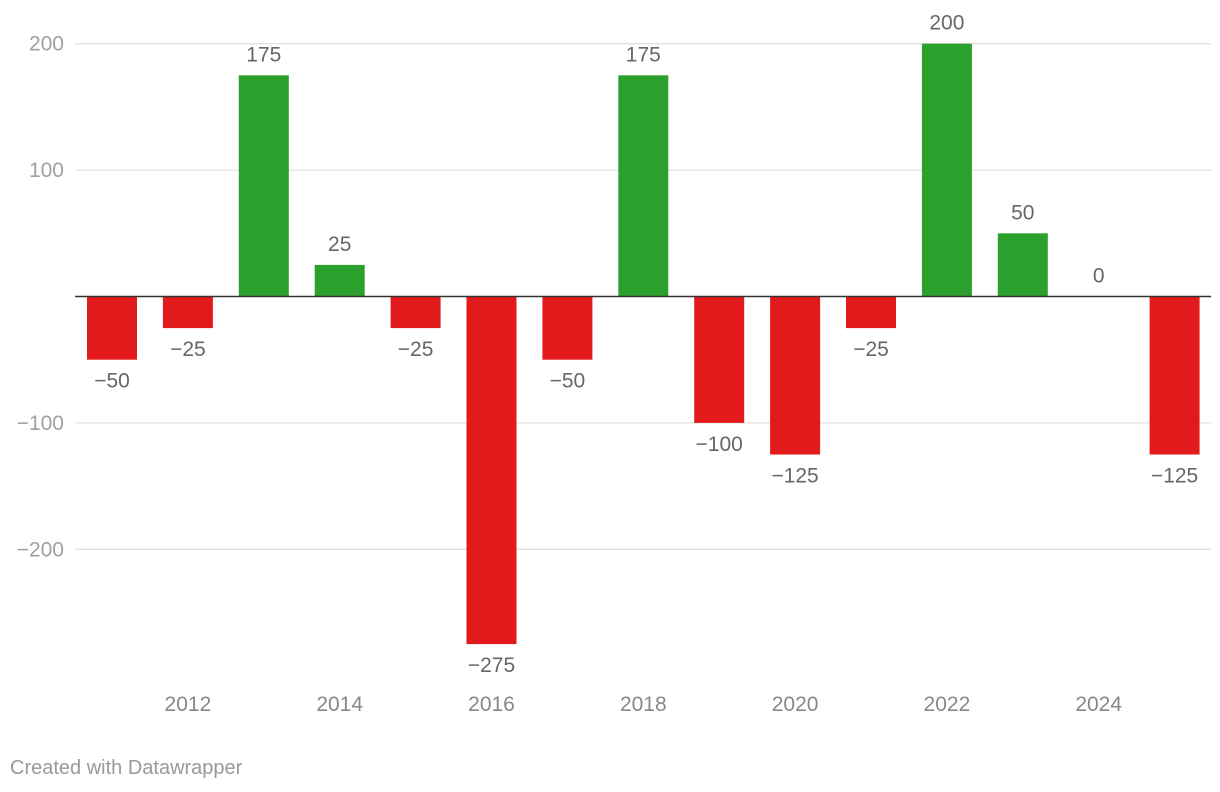  I want to click on x-tick-label: 2014, so click(339, 704).